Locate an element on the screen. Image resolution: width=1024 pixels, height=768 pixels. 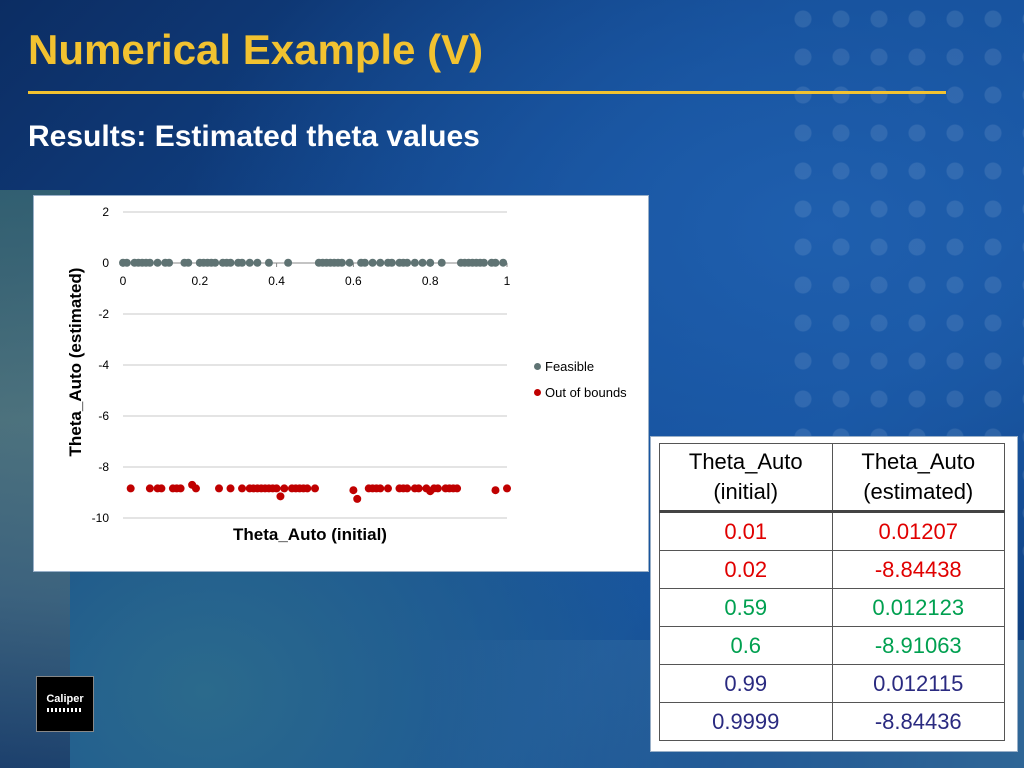
cell-estimated: 0.01207 is located at coordinates (918, 531).